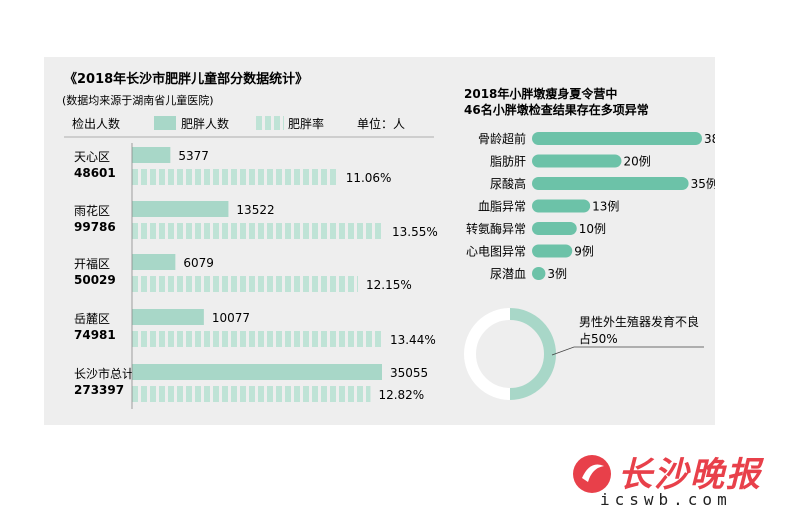 The height and width of the screenshot is (521, 786). What do you see at coordinates (409, 373) in the screenshot?
I see `bar-obese-count-label: 35055` at bounding box center [409, 373].